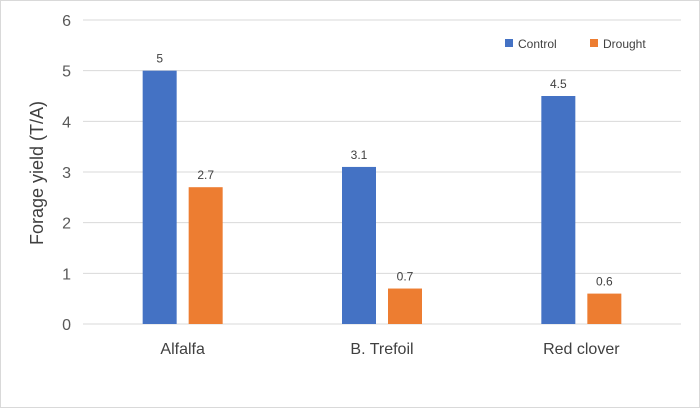 This screenshot has height=408, width=700. I want to click on y-tick-label: 4, so click(66, 122).